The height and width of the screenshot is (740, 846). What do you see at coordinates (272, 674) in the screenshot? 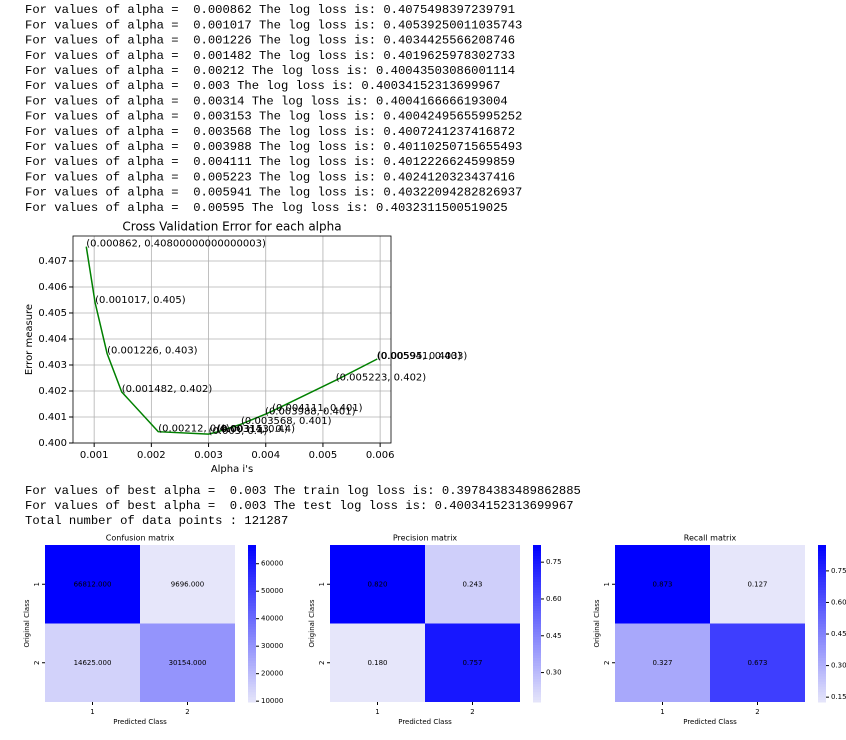
I see `colorbar-tick-label: 20000` at bounding box center [272, 674].